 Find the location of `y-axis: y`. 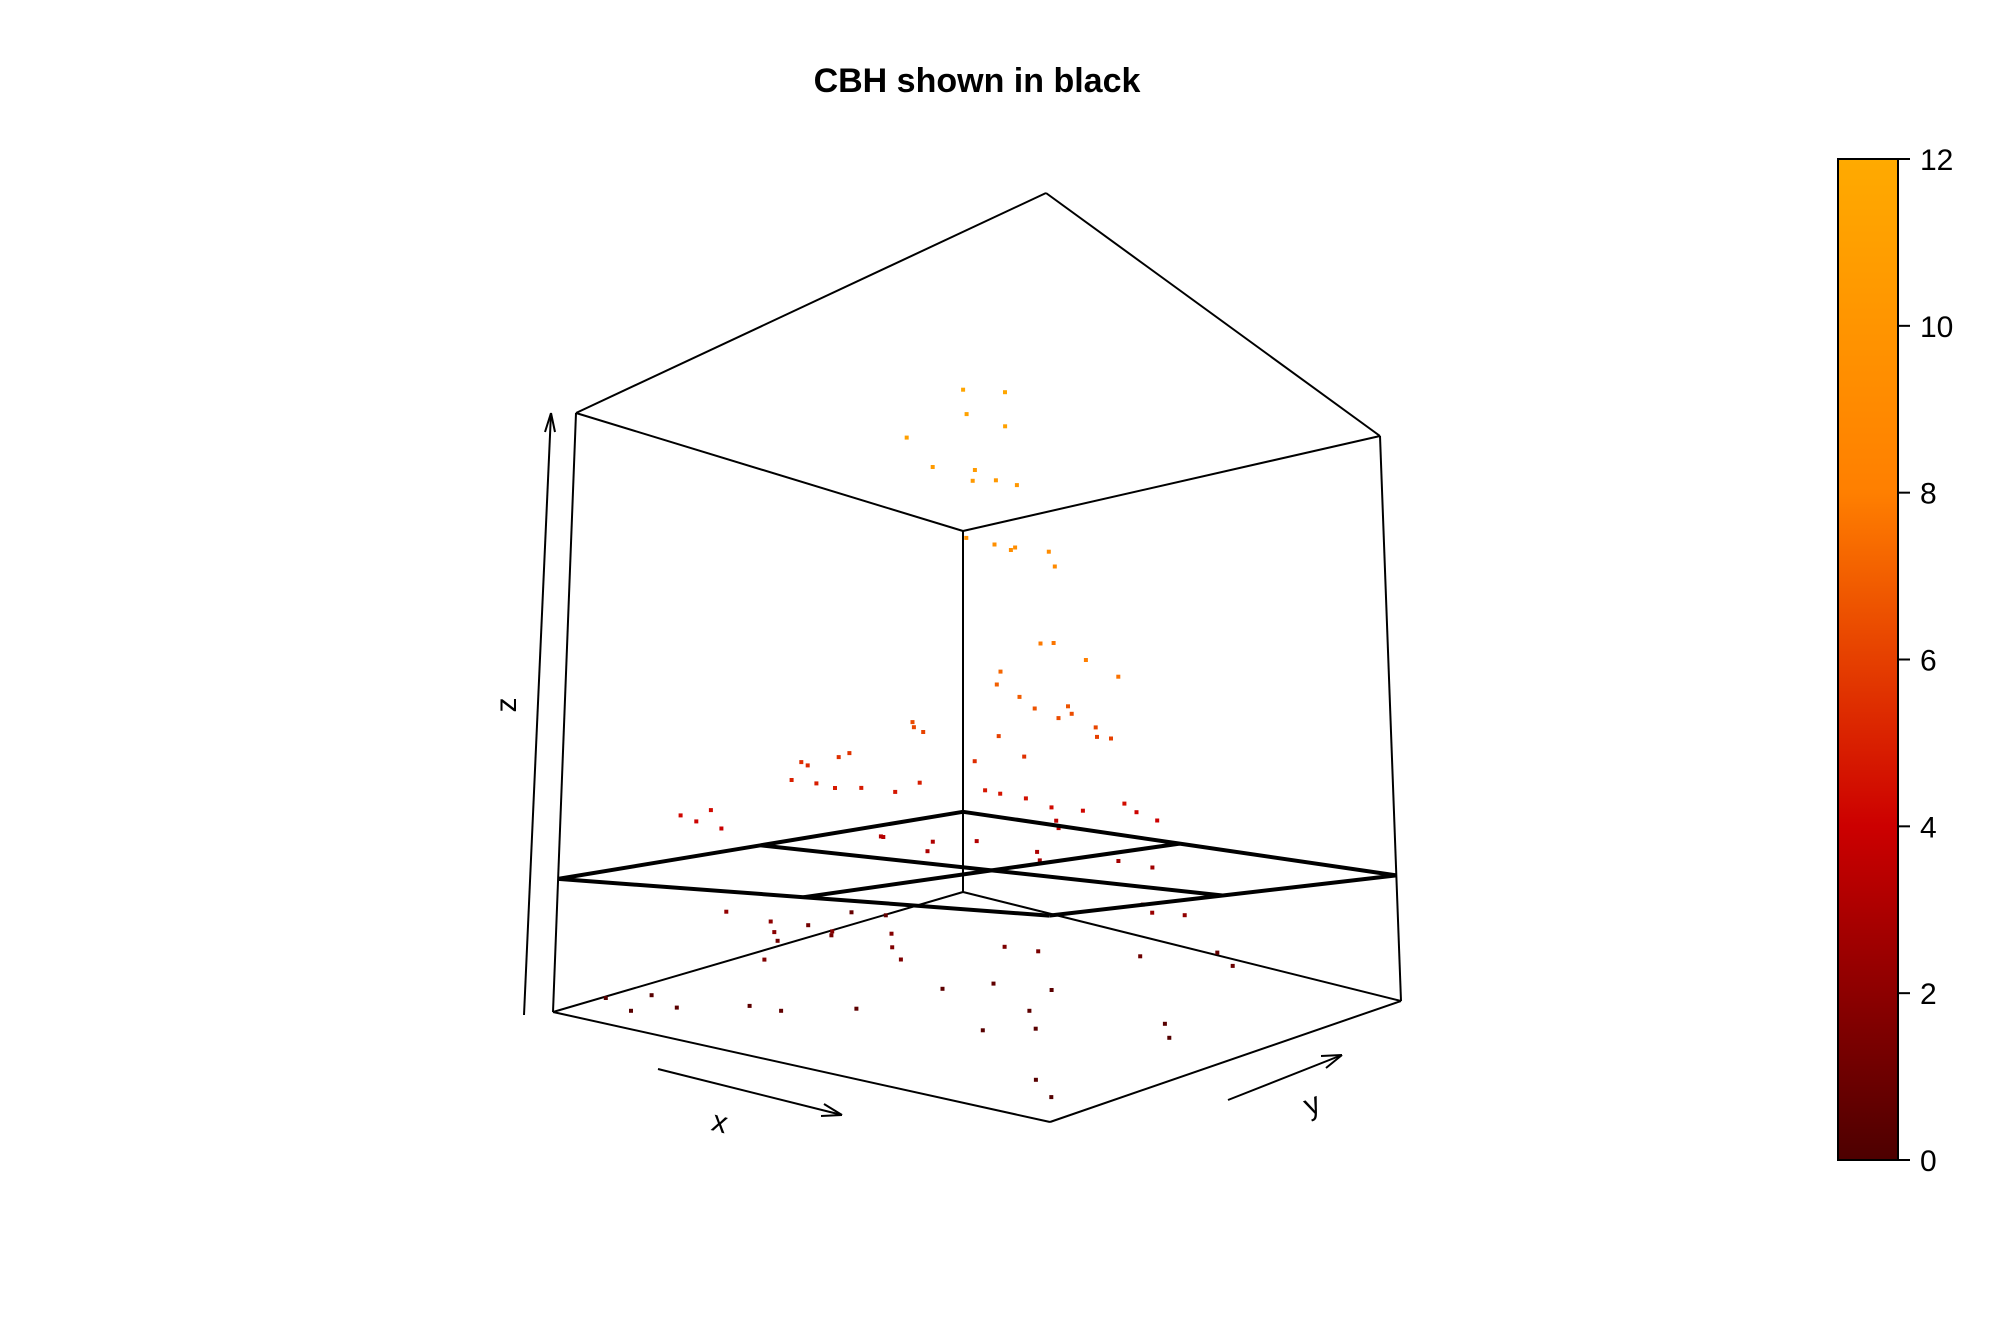

y-axis: y is located at coordinates (1285, 1088).